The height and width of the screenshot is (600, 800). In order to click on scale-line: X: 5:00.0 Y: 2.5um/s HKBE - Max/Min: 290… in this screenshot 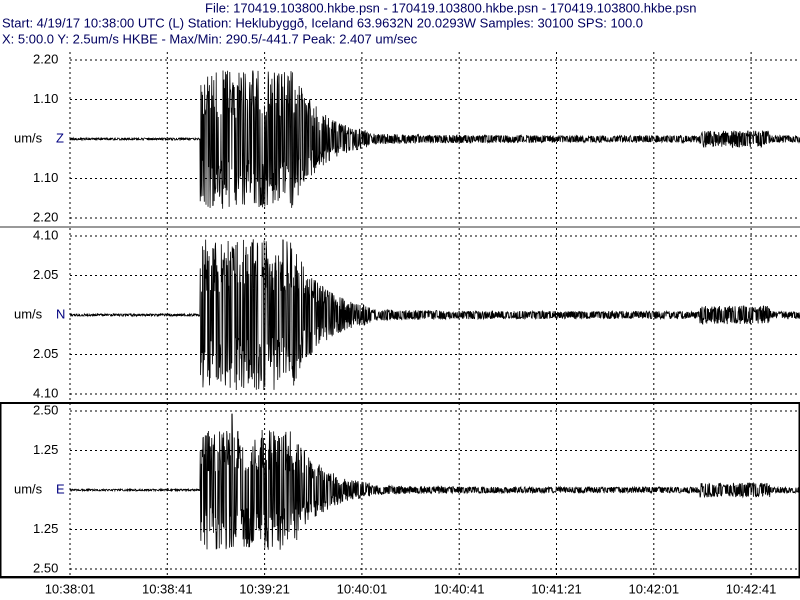, I will do `click(210, 38)`.